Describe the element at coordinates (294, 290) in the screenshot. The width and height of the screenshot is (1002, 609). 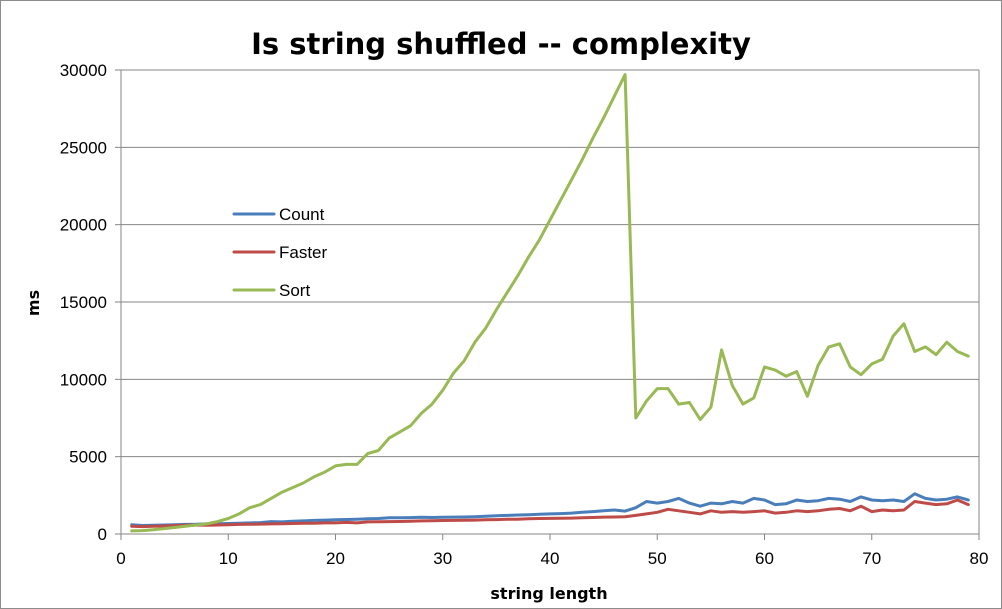
I see `legend-label-sort: Sort` at that location.